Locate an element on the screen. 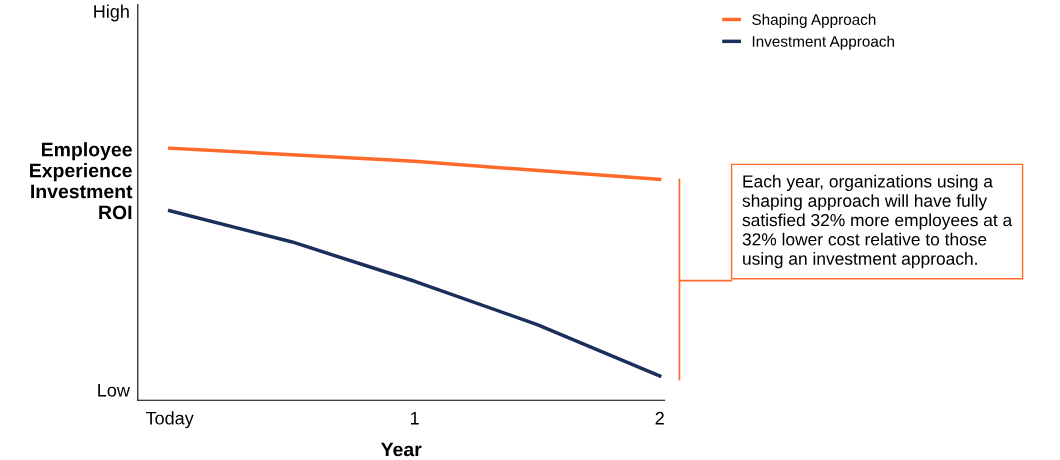 This screenshot has height=460, width=1060. legend-label: Shaping Approach is located at coordinates (814, 20).